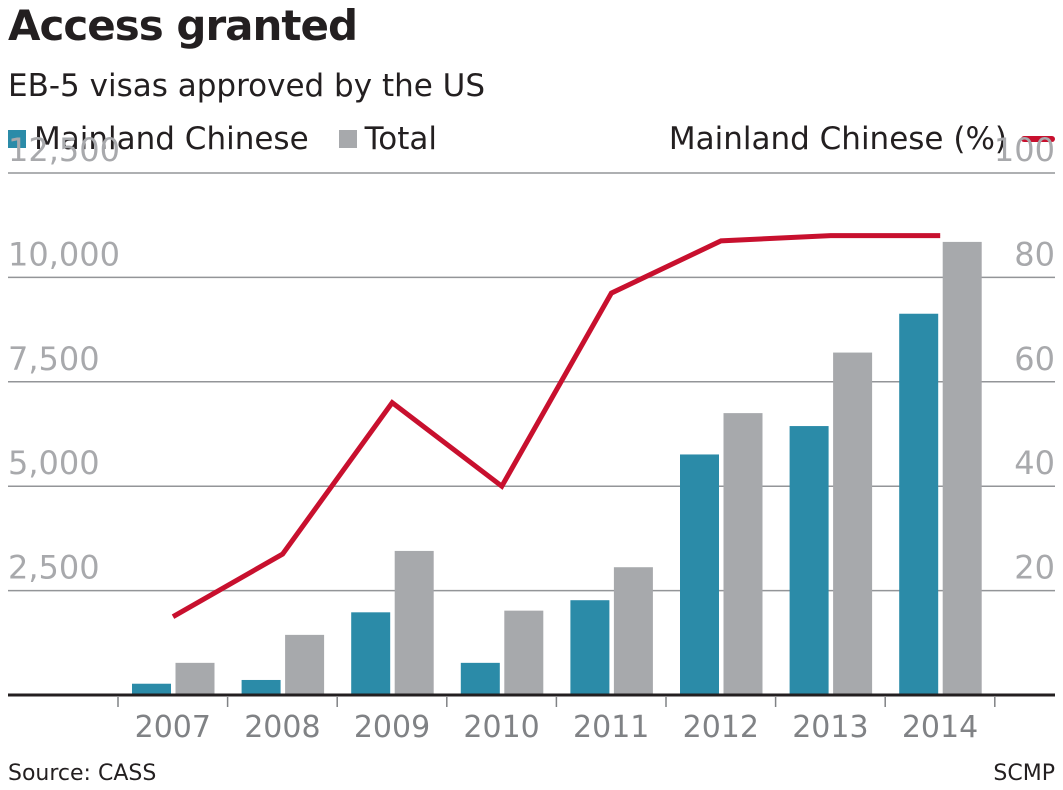 The height and width of the screenshot is (790, 1063). Describe the element at coordinates (173, 727) in the screenshot. I see `x-tick-label: 2007` at that location.